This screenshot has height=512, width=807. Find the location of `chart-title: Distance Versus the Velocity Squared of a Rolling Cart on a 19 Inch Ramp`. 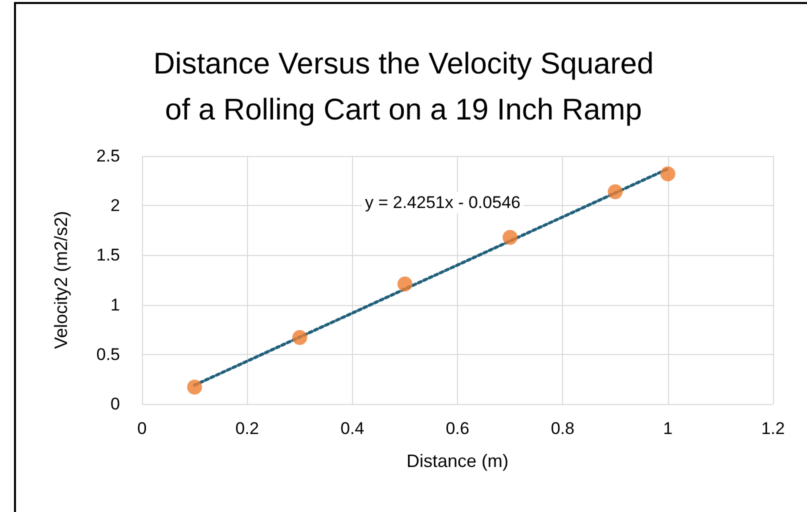

chart-title: Distance Versus the Velocity Squared of a Rolling Cart on a 19 Inch Ramp is located at coordinates (403, 87).